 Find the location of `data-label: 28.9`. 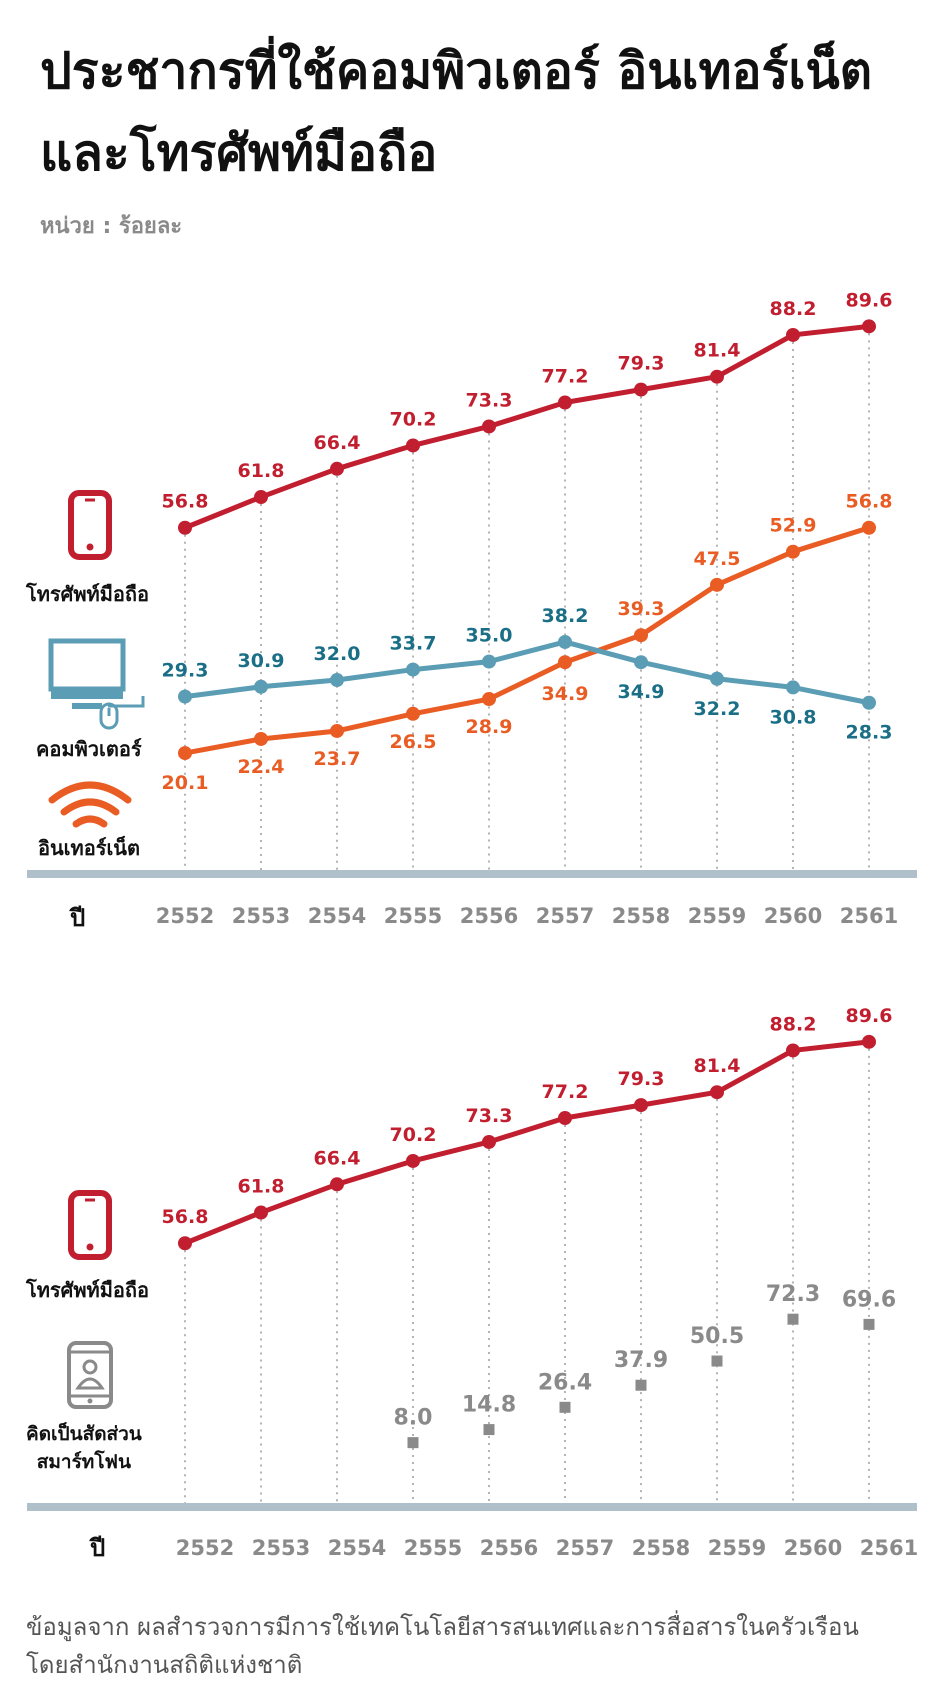

data-label: 28.9 is located at coordinates (489, 727).